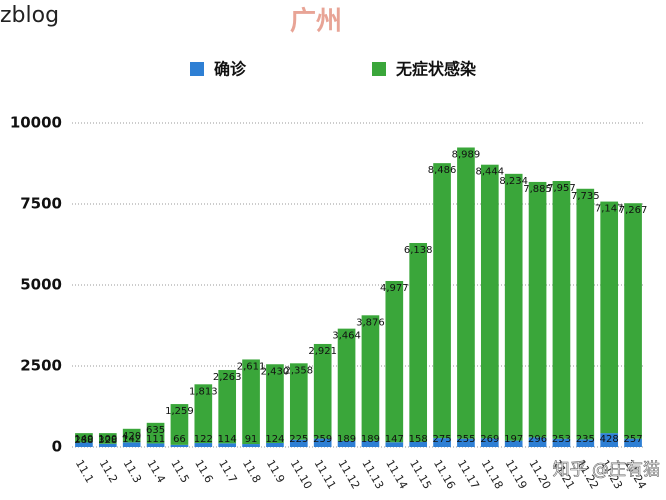 The height and width of the screenshot is (500, 666). Describe the element at coordinates (370, 322) in the screenshot. I see `value-label: 3,876` at that location.